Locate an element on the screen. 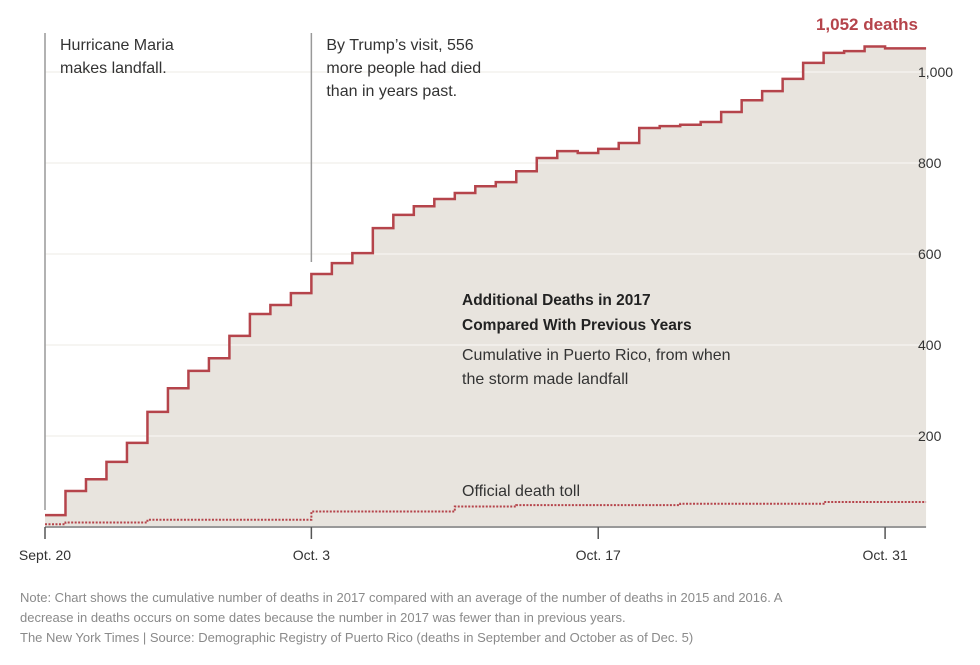 The image size is (980, 665). x-tick-label: Oct. 17 is located at coordinates (598, 555).